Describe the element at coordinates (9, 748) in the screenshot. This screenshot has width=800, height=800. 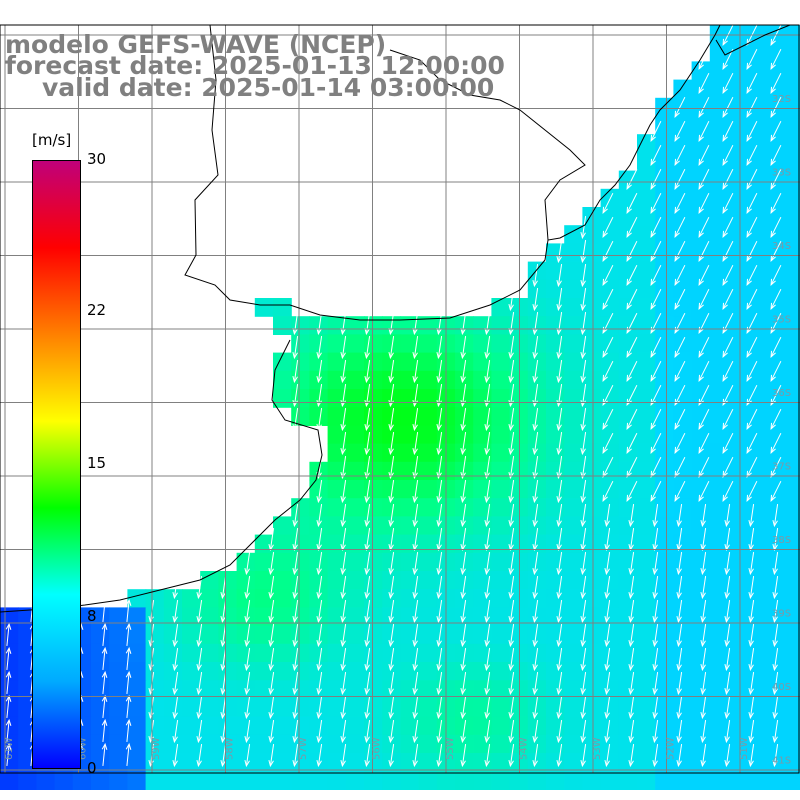
I see `longitude-label: 61W` at that location.